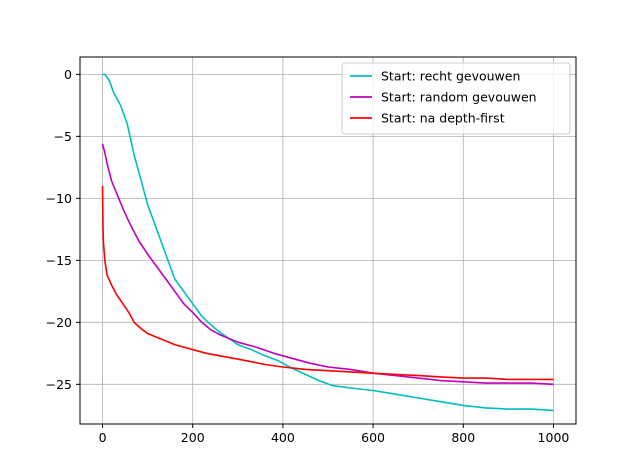  Describe the element at coordinates (463, 437) in the screenshot. I see `x-tick-label: 800` at that location.